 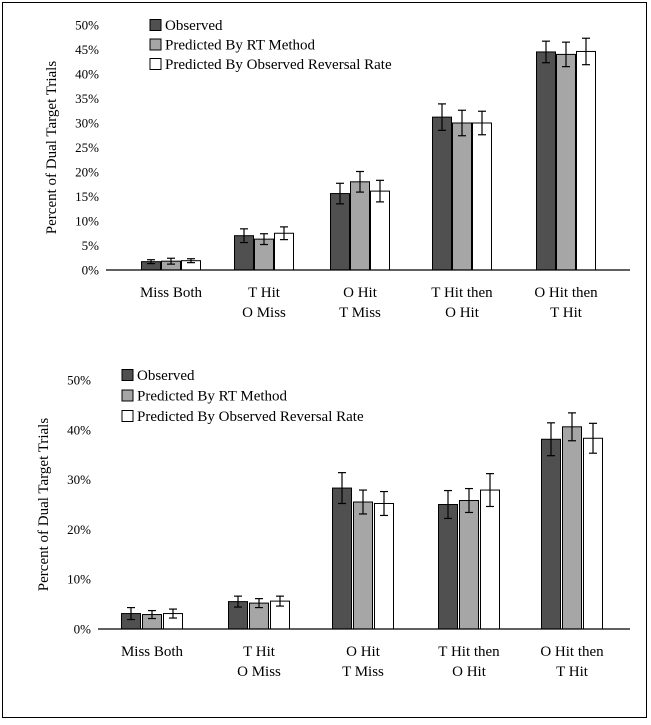 I want to click on y-tick-label: 25%, so click(x=87, y=147).